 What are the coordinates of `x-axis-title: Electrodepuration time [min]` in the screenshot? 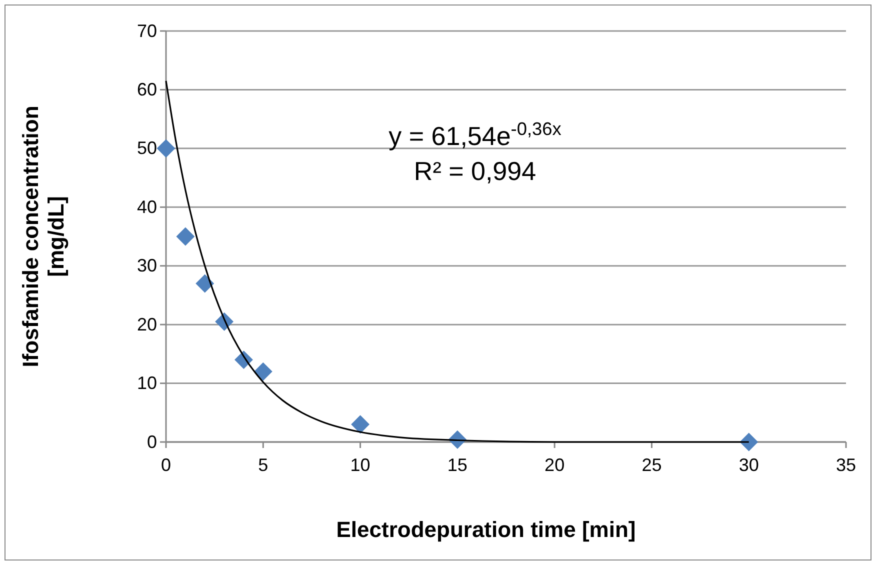 It's located at (486, 529).